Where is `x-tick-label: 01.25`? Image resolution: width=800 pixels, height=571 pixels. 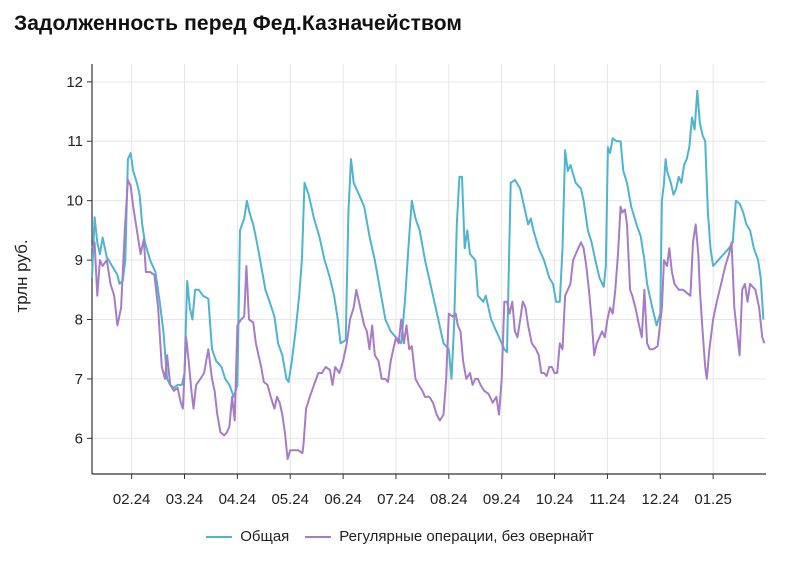 x-tick-label: 01.25 is located at coordinates (713, 499).